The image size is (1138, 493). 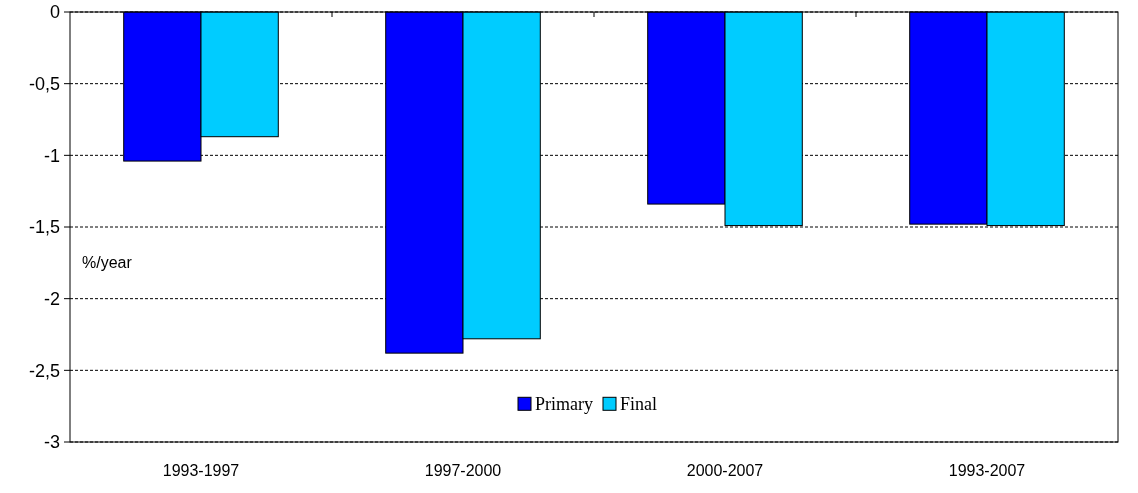 What do you see at coordinates (44, 370) in the screenshot?
I see `y-tick-label: -2,5` at bounding box center [44, 370].